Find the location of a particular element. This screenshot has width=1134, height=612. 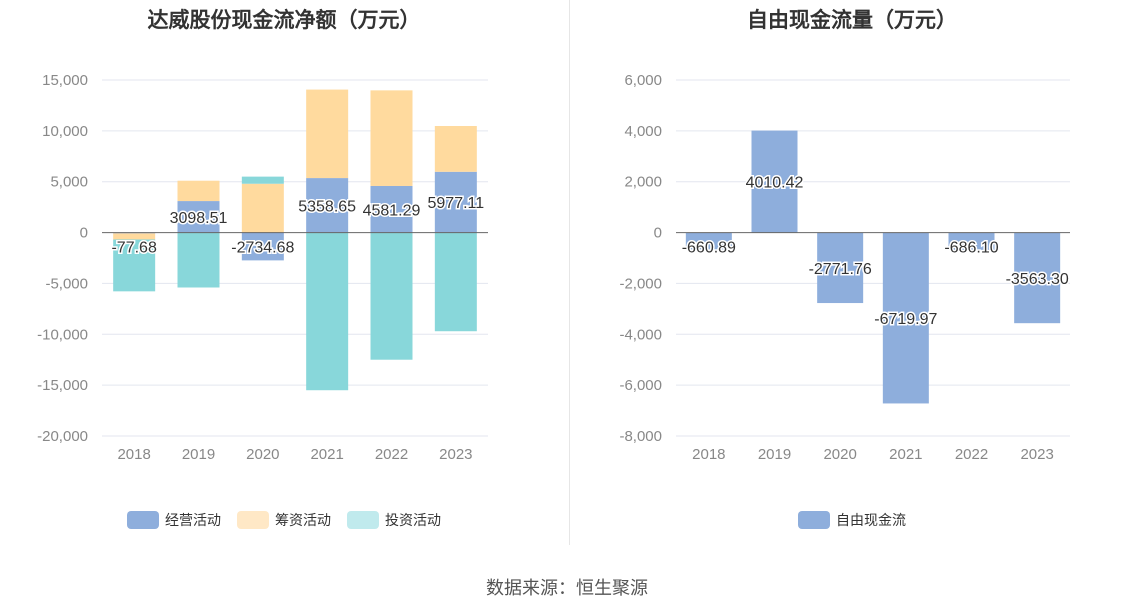

cashflow-net-chart-title: 达威股份现金流净额（万元） is located at coordinates (284, 20).